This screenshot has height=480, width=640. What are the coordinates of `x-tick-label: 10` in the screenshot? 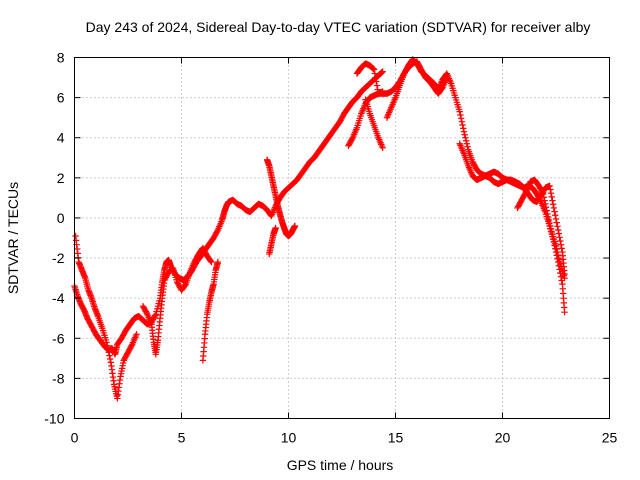 It's located at (289, 438).